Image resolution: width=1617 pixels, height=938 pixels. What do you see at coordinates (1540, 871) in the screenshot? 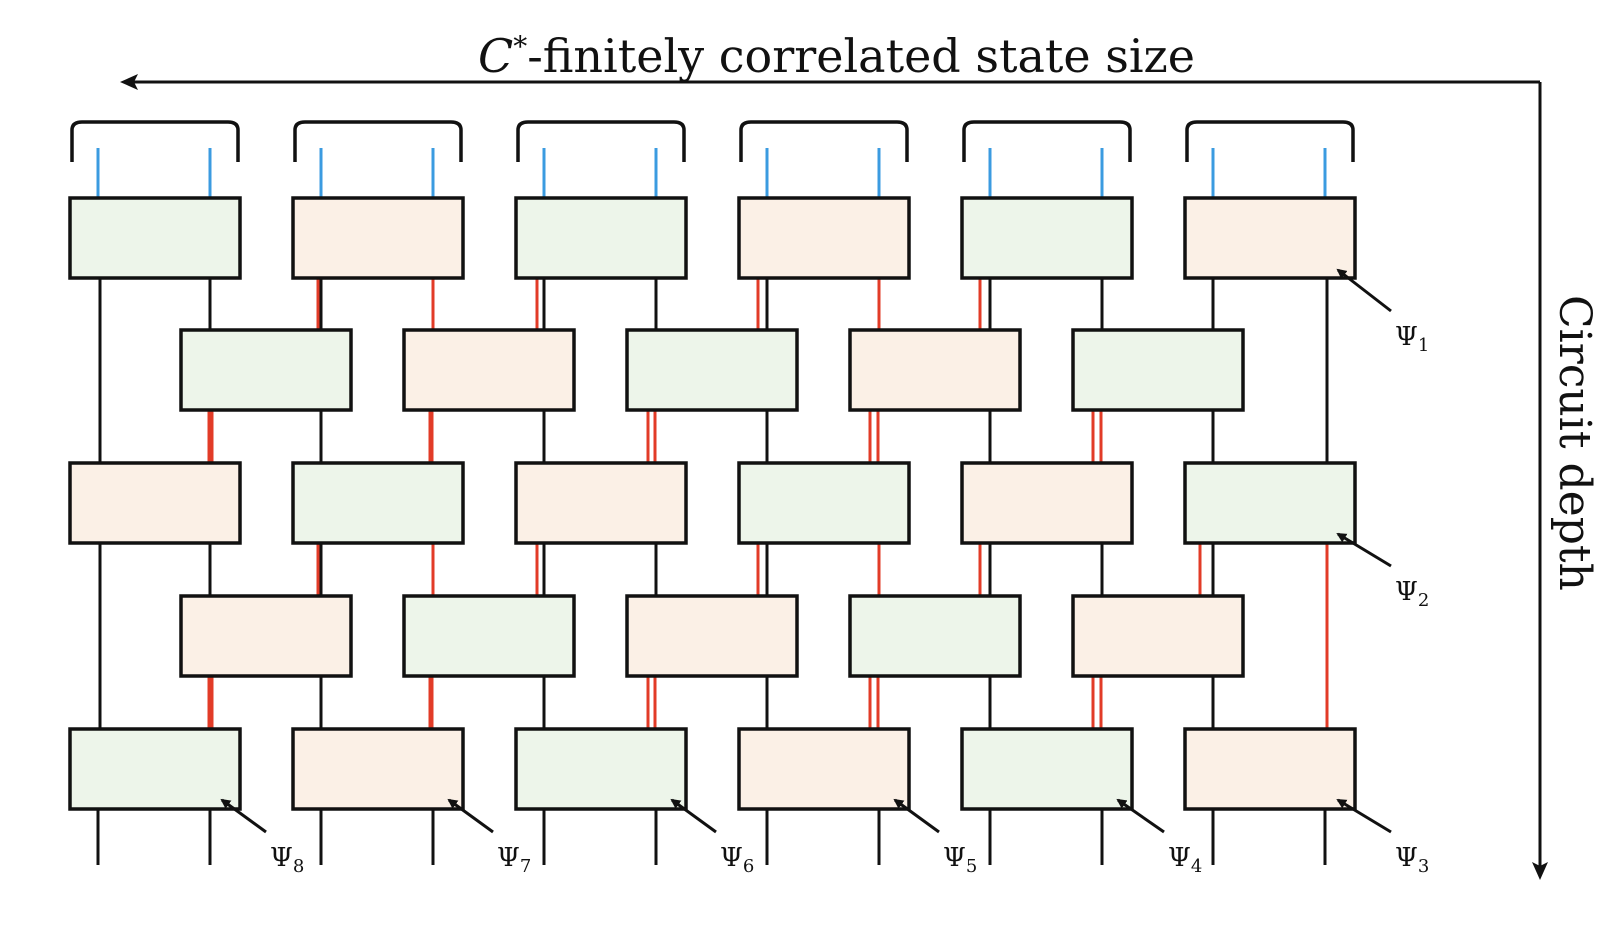
I see `depth-axis-arrowhead` at bounding box center [1540, 871].